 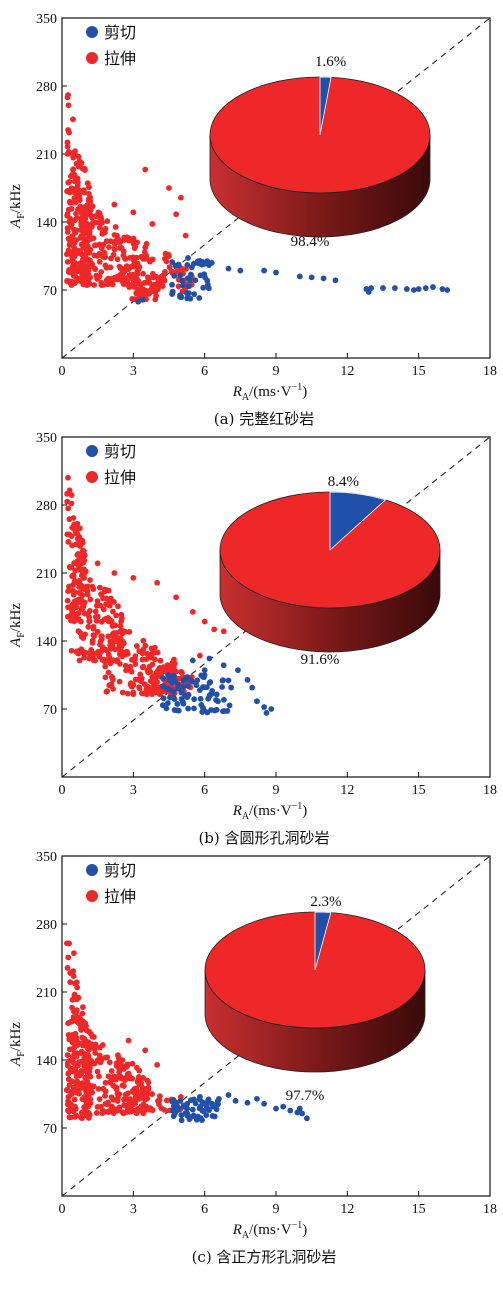 I want to click on y-tick-label: 350, so click(x=46, y=438).